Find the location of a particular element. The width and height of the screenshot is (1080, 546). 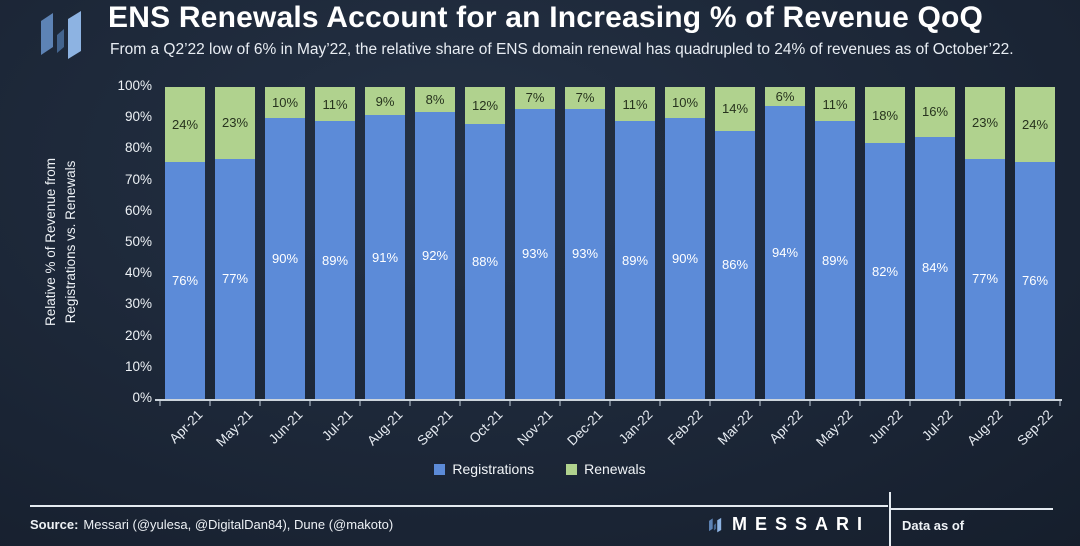

bar-may-21: 77% 23% is located at coordinates (235, 243).